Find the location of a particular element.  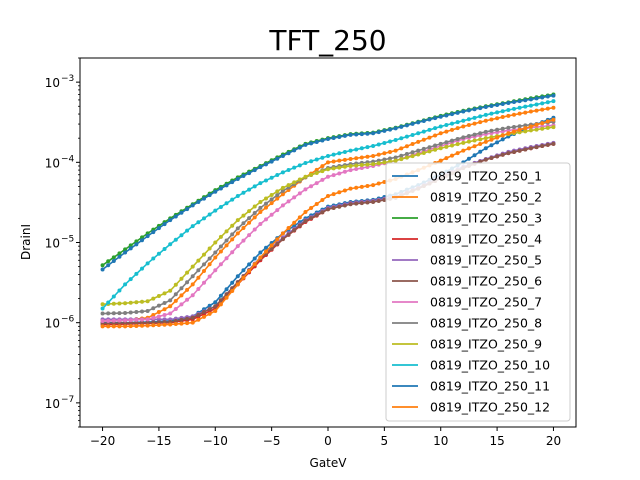

legend-item: 0819_ITZO_250_1 is located at coordinates (467, 176).